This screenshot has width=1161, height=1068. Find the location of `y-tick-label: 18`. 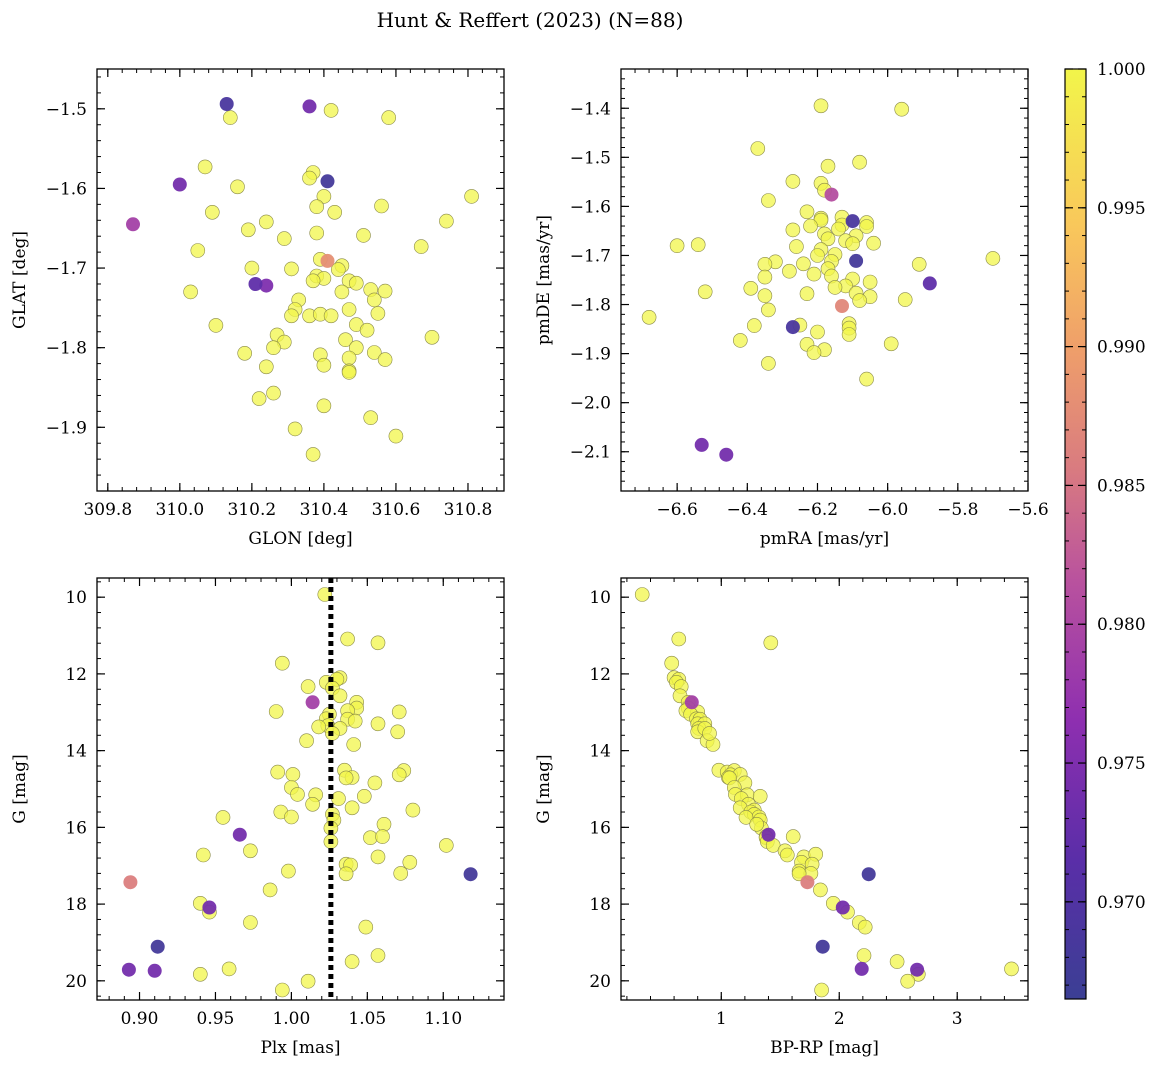

y-tick-label: 18 is located at coordinates (600, 905).